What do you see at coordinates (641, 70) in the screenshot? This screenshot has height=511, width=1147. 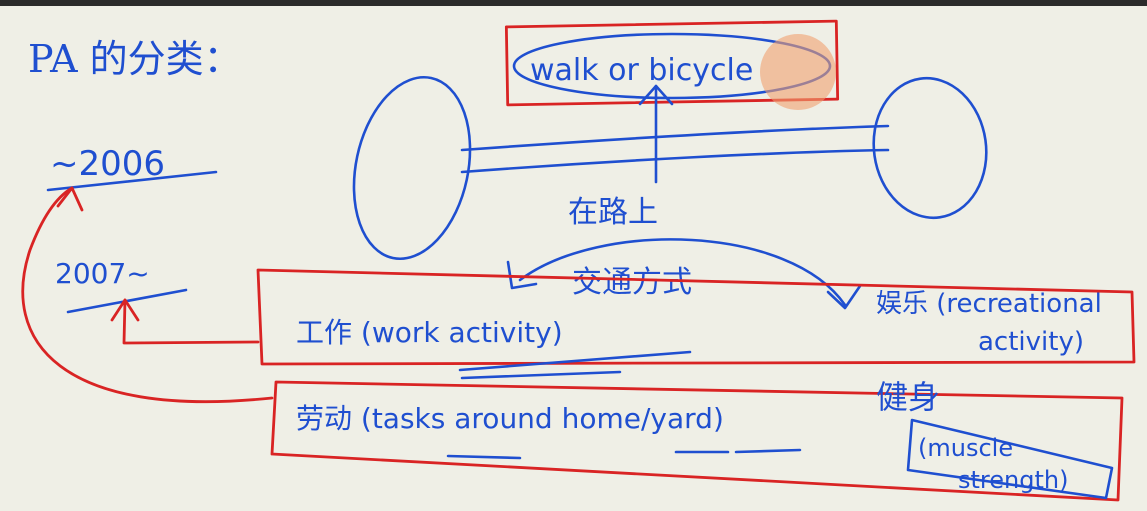 I see `walk-label: walk or bicycle` at bounding box center [641, 70].